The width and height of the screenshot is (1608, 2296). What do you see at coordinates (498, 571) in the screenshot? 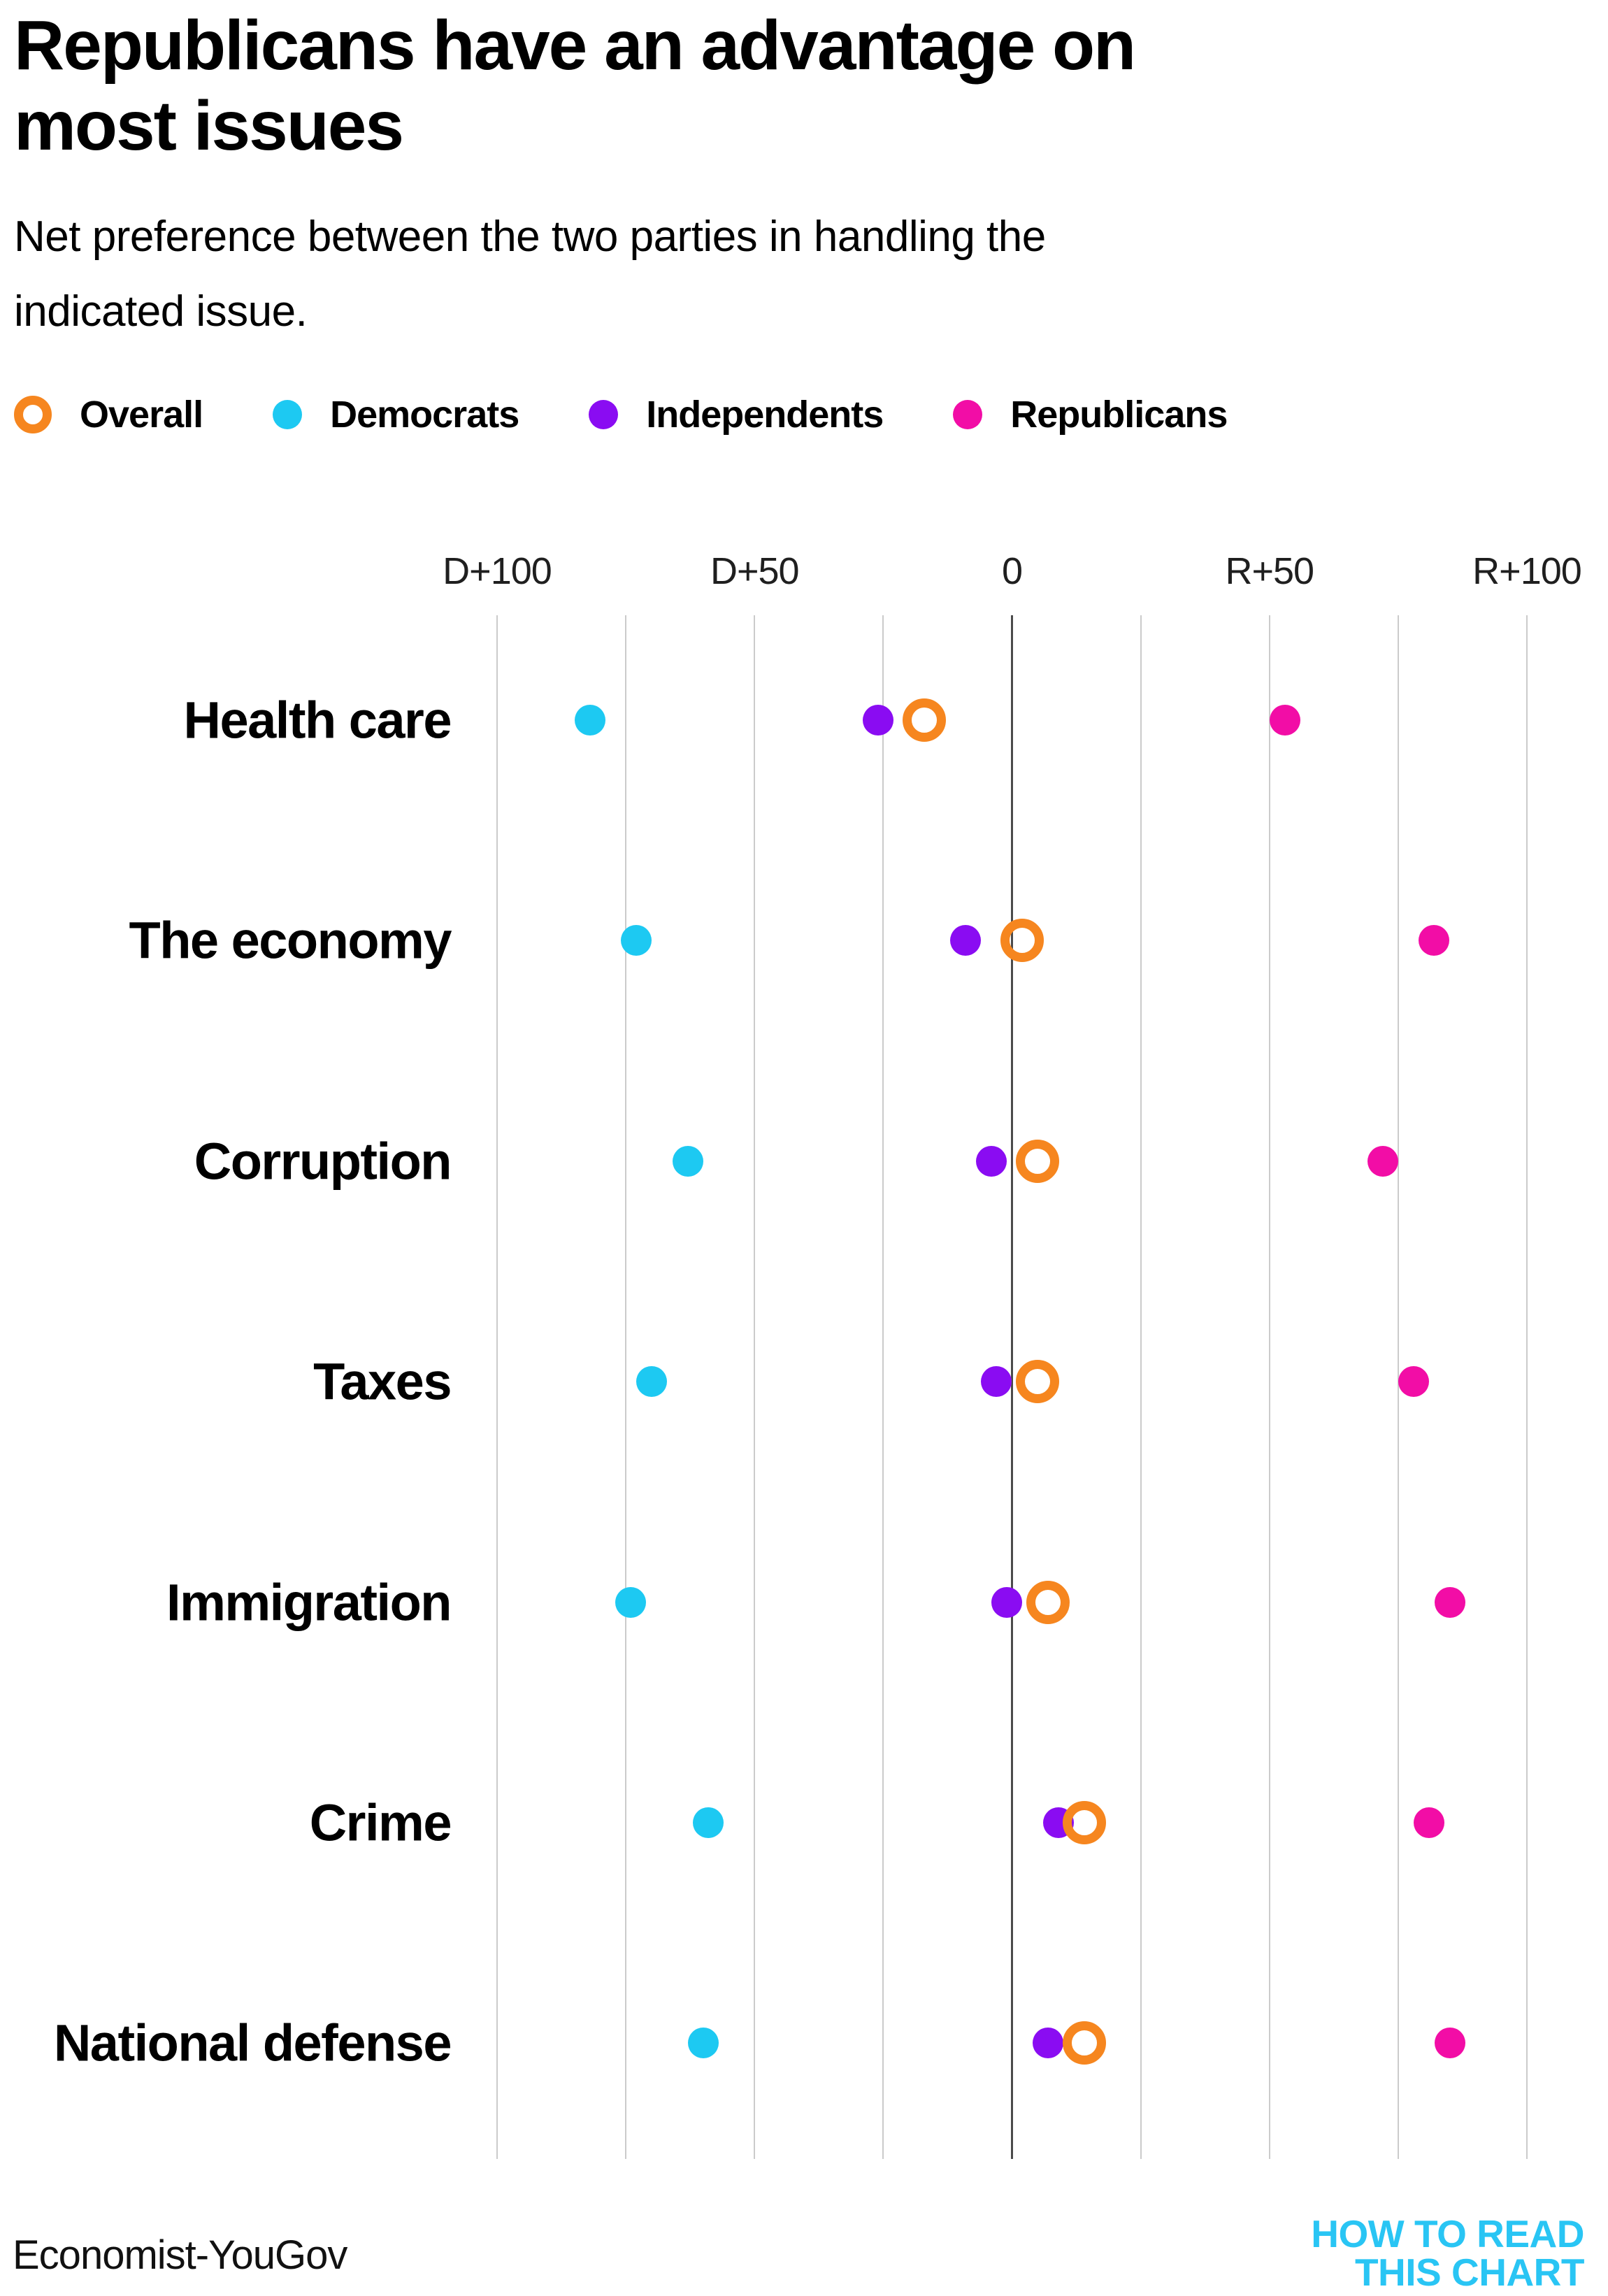
I see `axis-tick-label: D+100` at bounding box center [498, 571].